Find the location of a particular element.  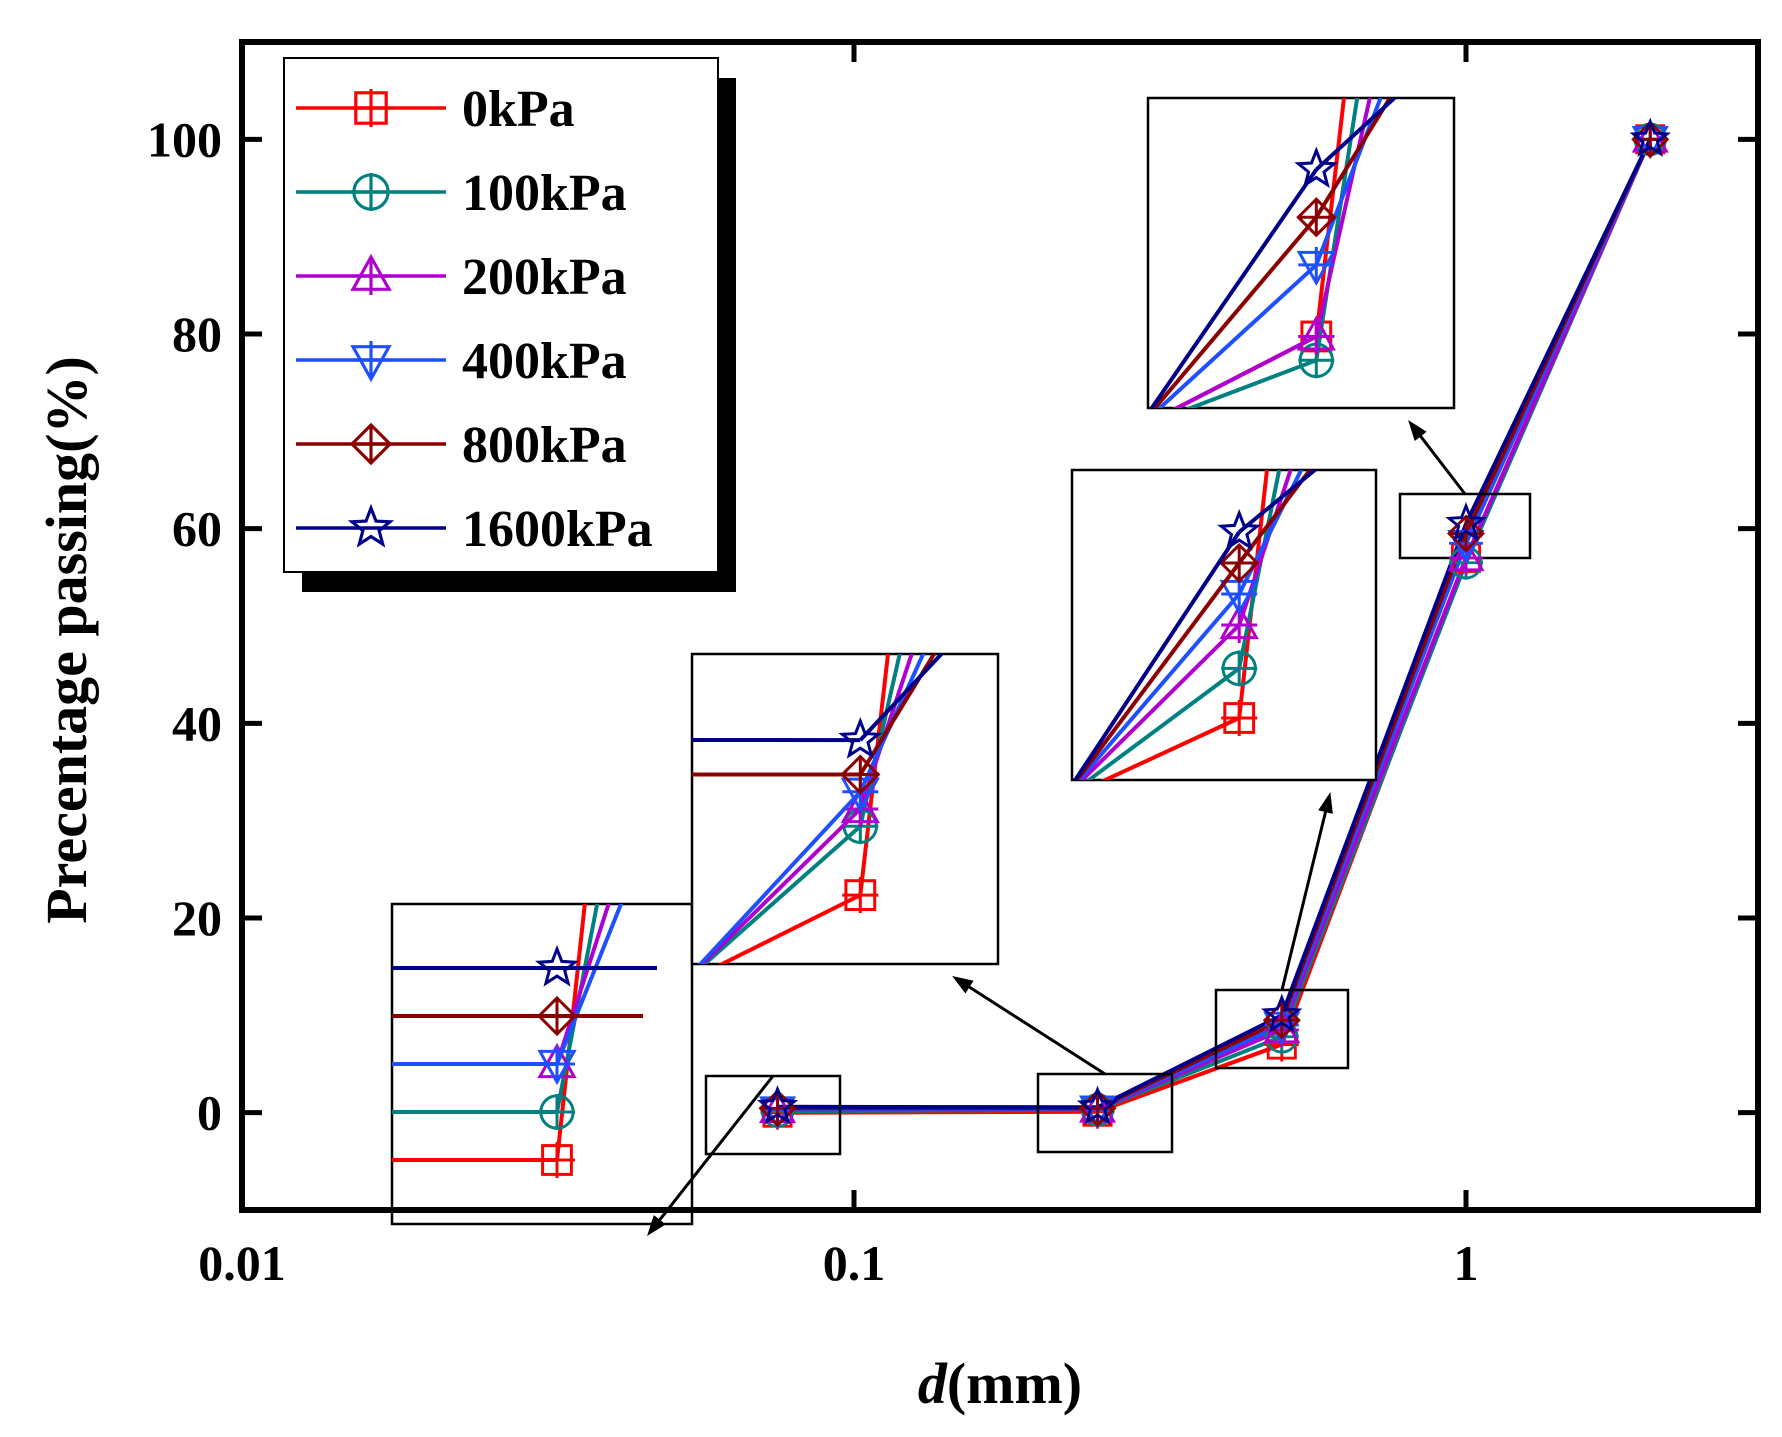

inset-0.075-point-1600kPa is located at coordinates (557, 965).